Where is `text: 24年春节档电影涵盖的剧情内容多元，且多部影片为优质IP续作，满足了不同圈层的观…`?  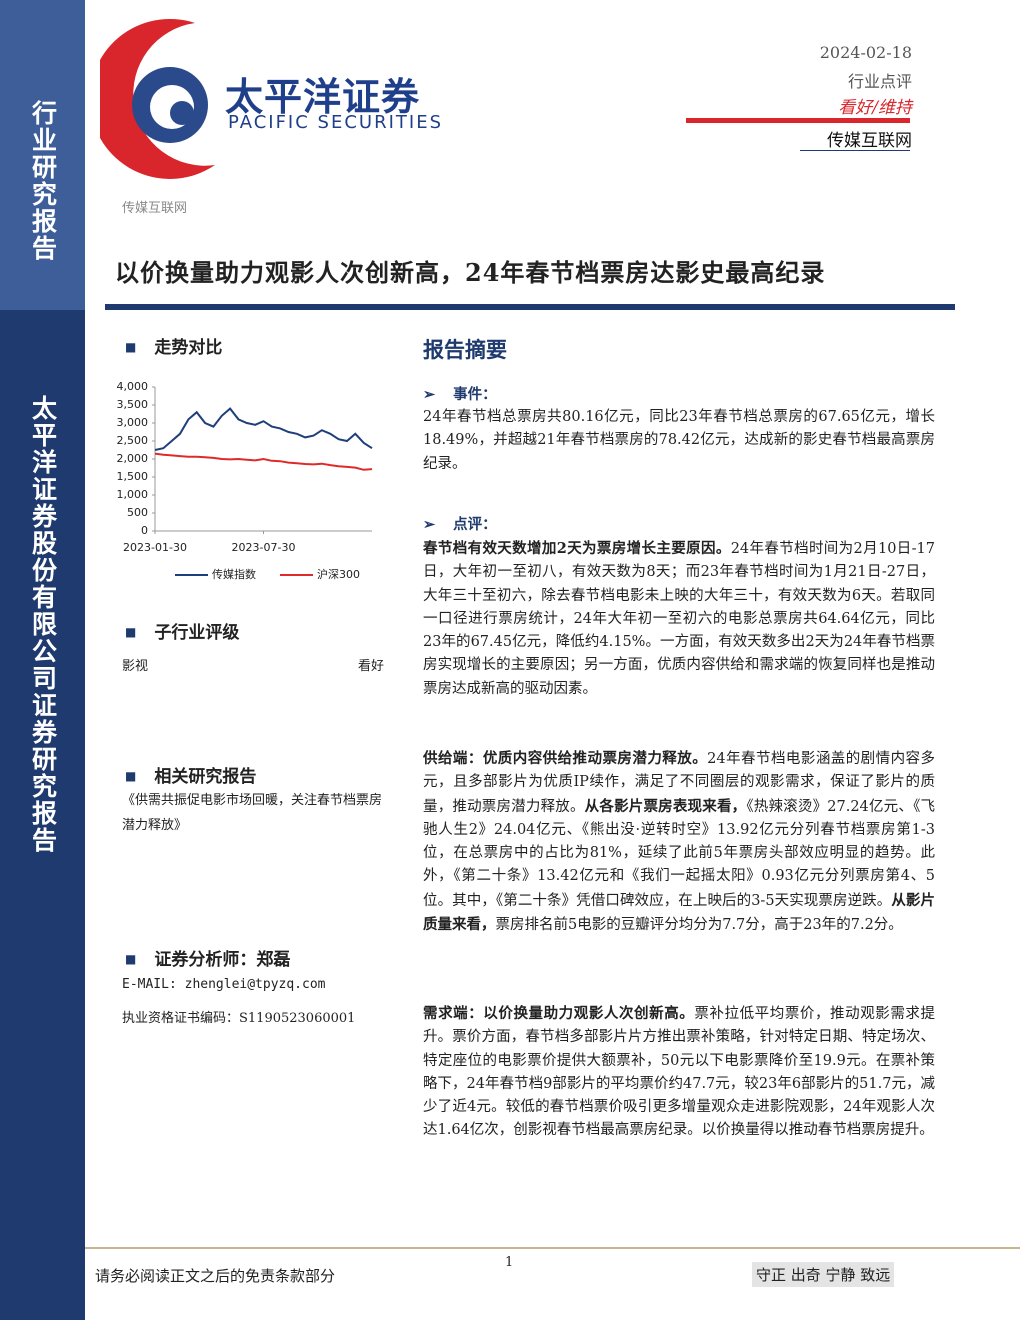
text: 24年春节档电影涵盖的剧情内容多元，且多部影片为优质IP续作，满足了不同圈层的观… is located at coordinates (679, 783).